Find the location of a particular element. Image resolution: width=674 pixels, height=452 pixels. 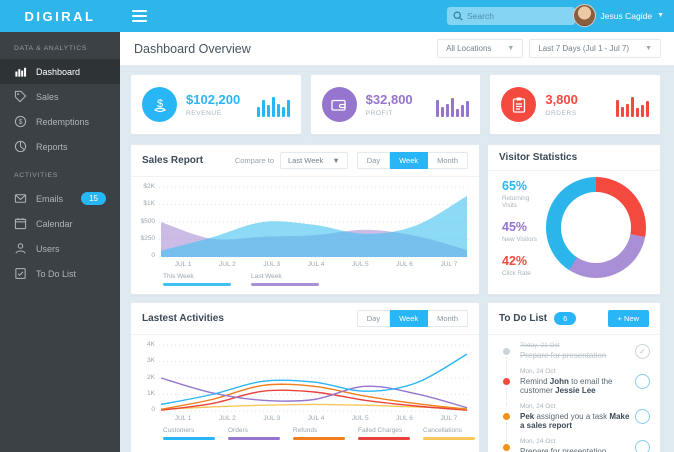

location-filter-value: All Locations is located at coordinates (469, 48).